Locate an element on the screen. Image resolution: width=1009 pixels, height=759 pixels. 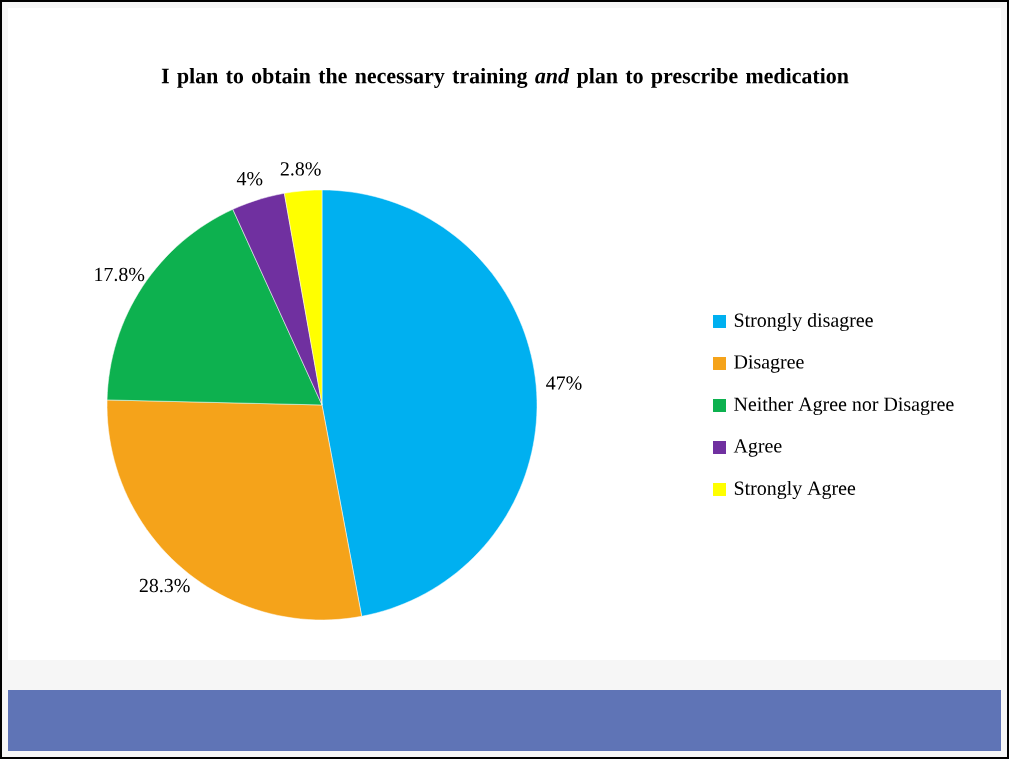
legend-label: Neither Agree nor Disagree is located at coordinates (844, 406).